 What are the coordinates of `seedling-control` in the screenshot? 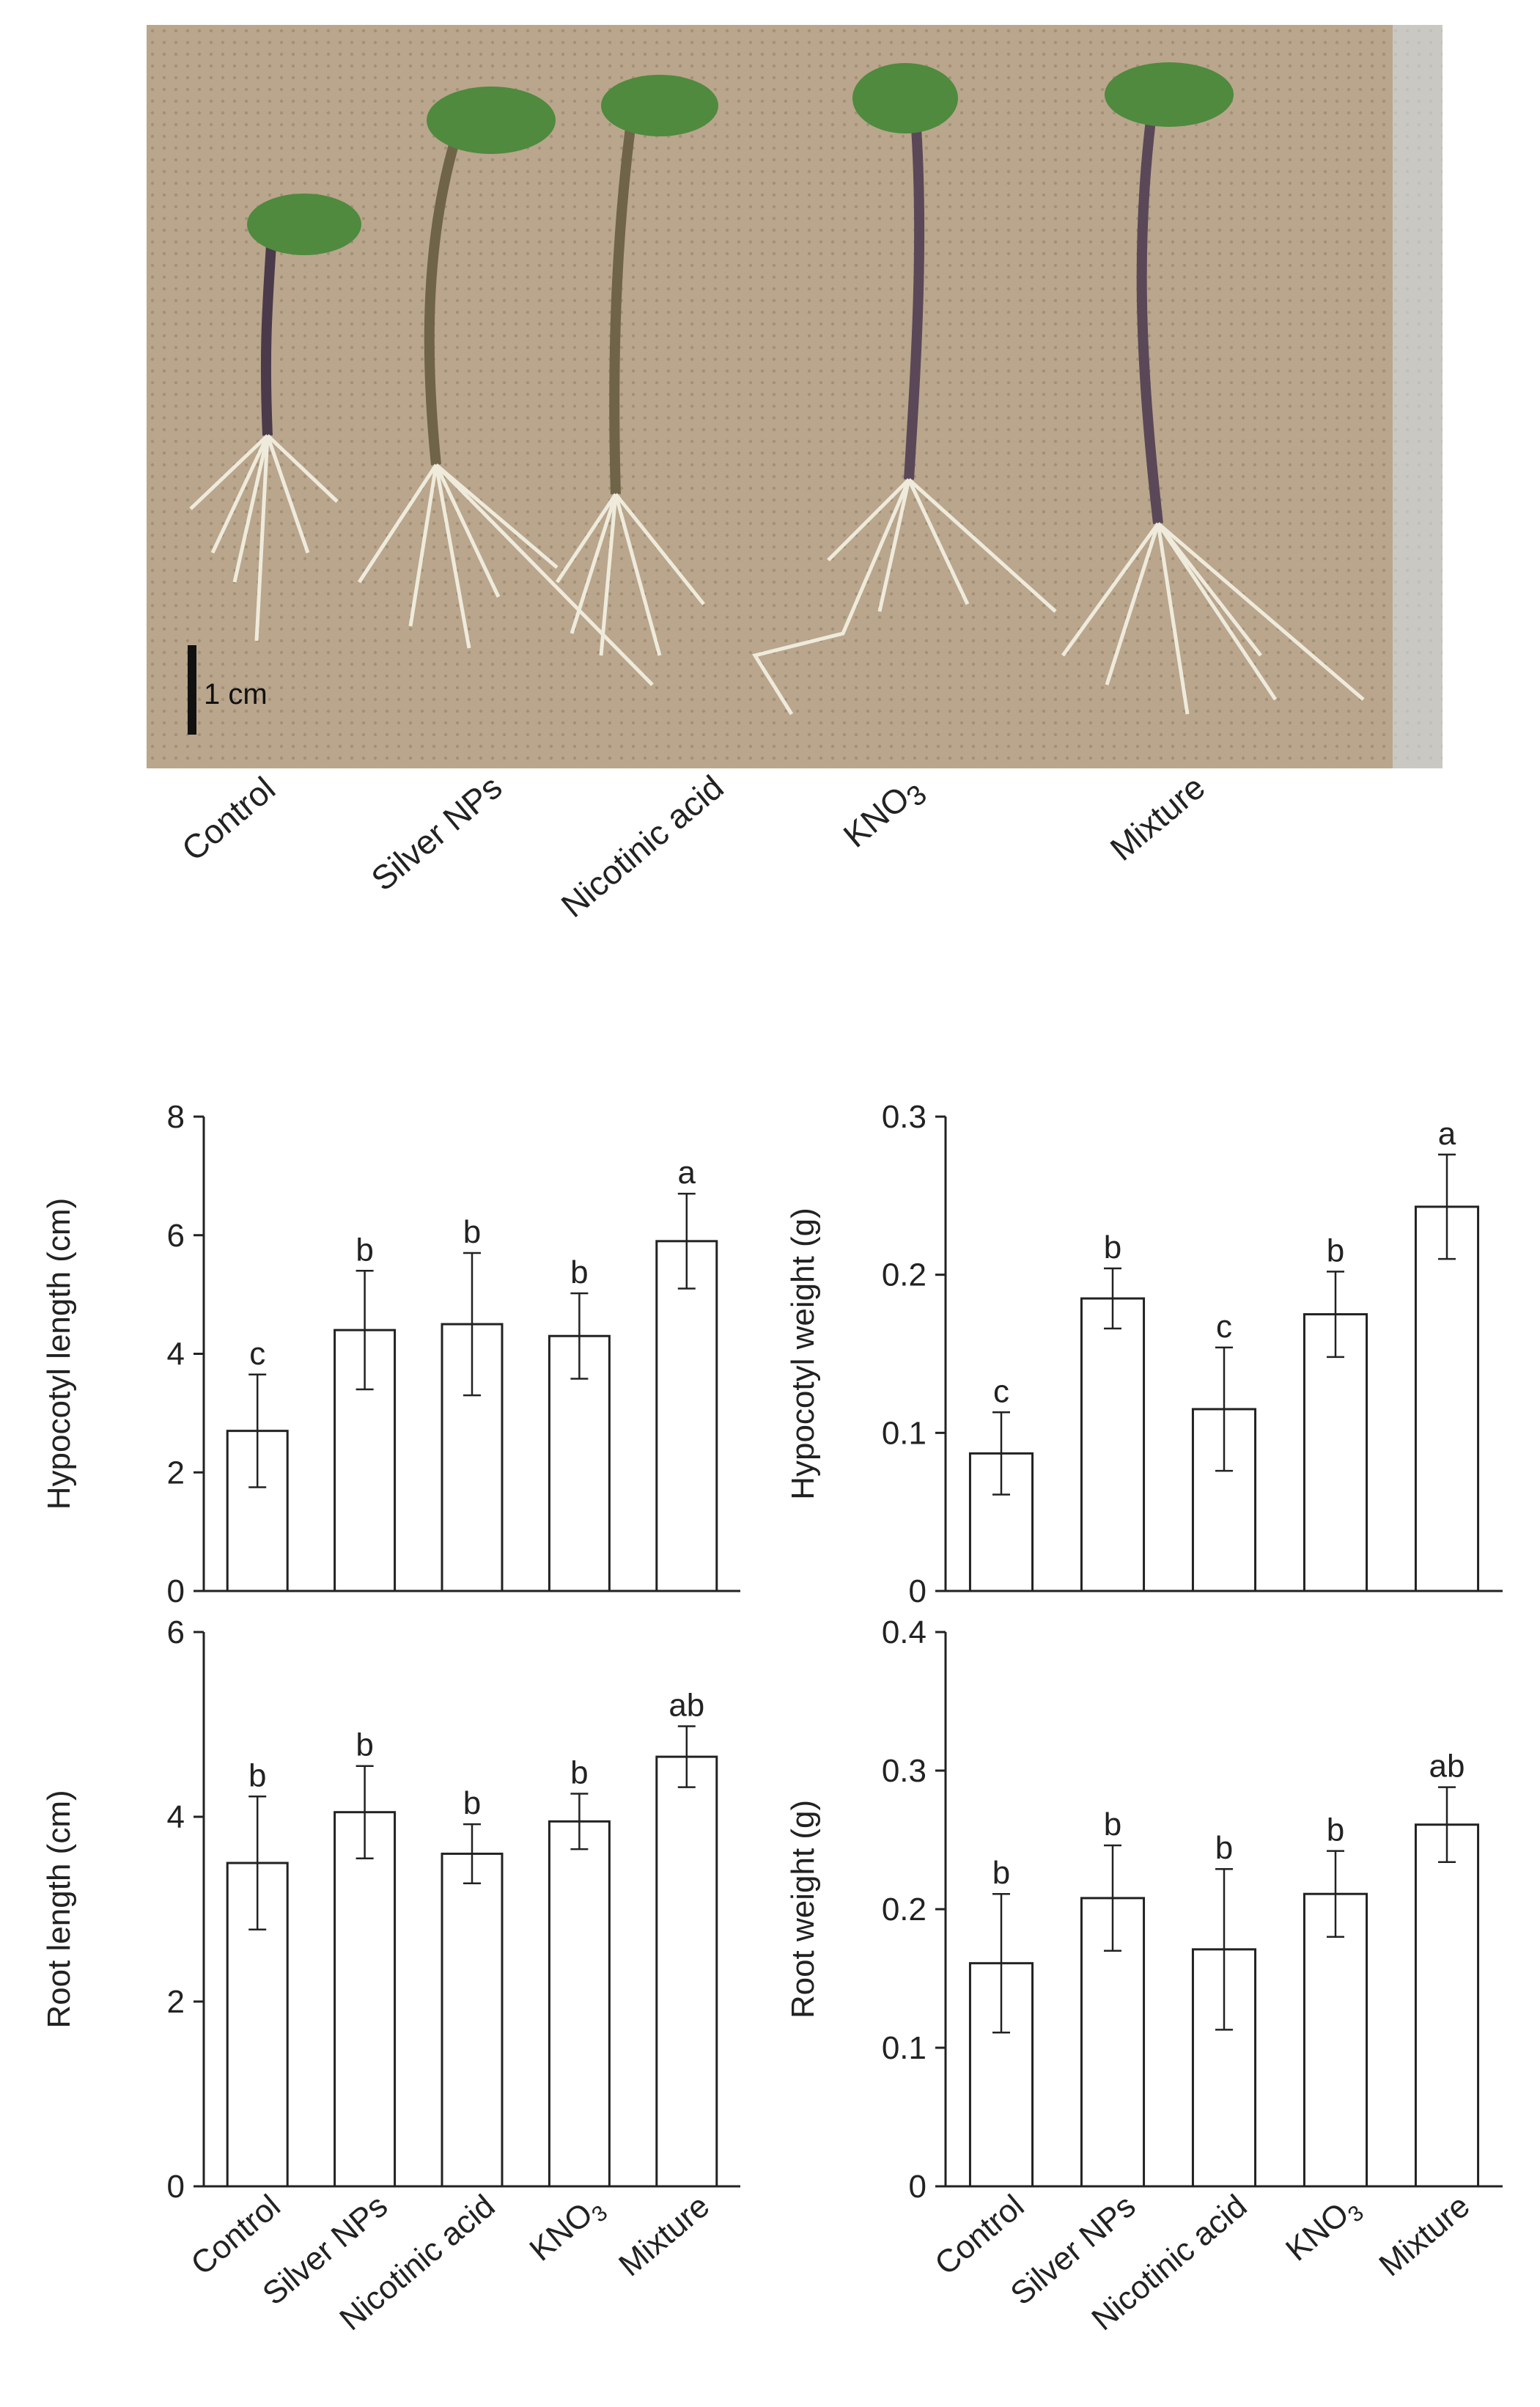 It's located at (275, 418).